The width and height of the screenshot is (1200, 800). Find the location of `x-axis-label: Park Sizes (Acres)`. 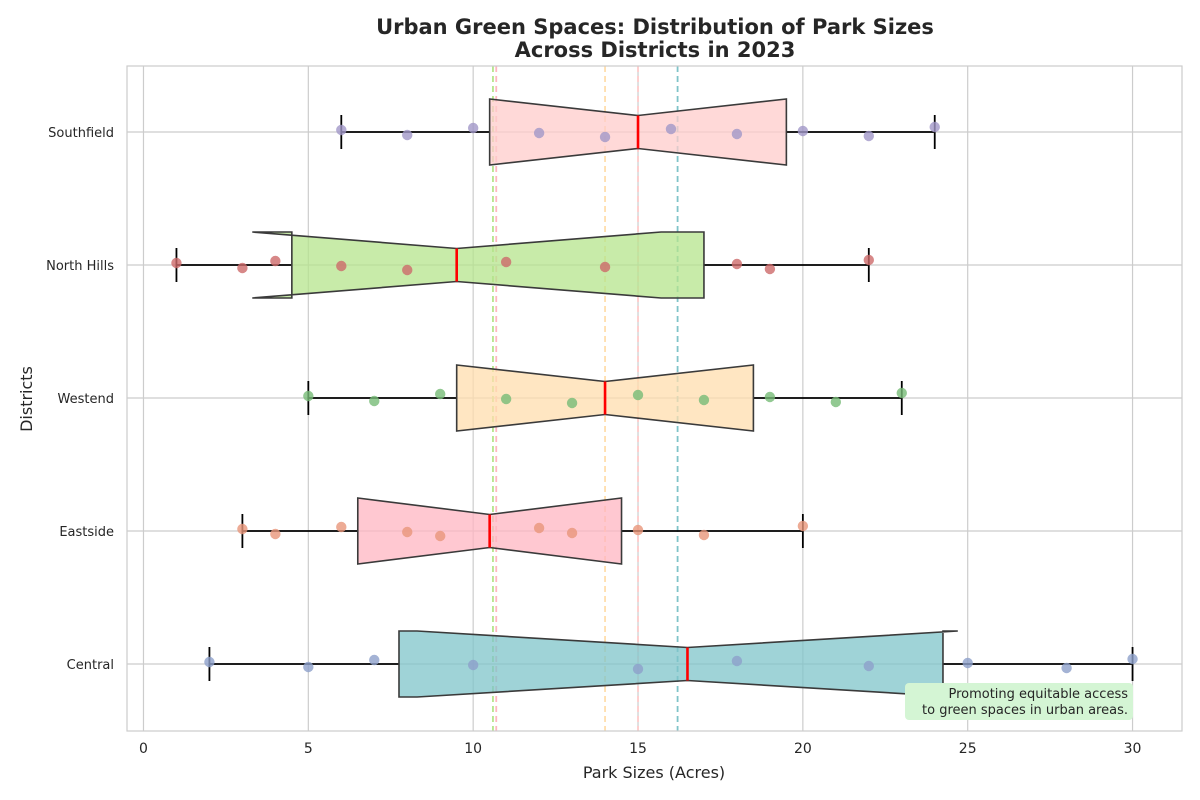

x-axis-label: Park Sizes (Acres) is located at coordinates (654, 772).